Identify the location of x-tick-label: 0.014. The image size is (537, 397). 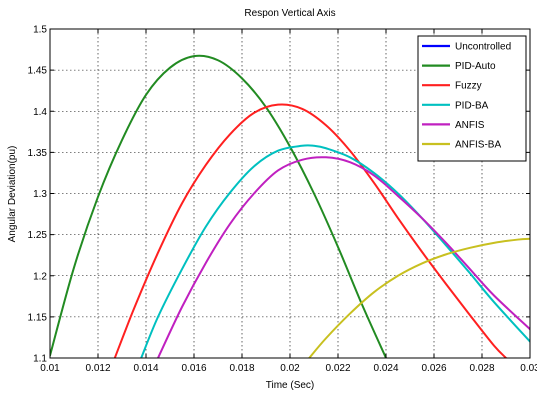
(145, 368).